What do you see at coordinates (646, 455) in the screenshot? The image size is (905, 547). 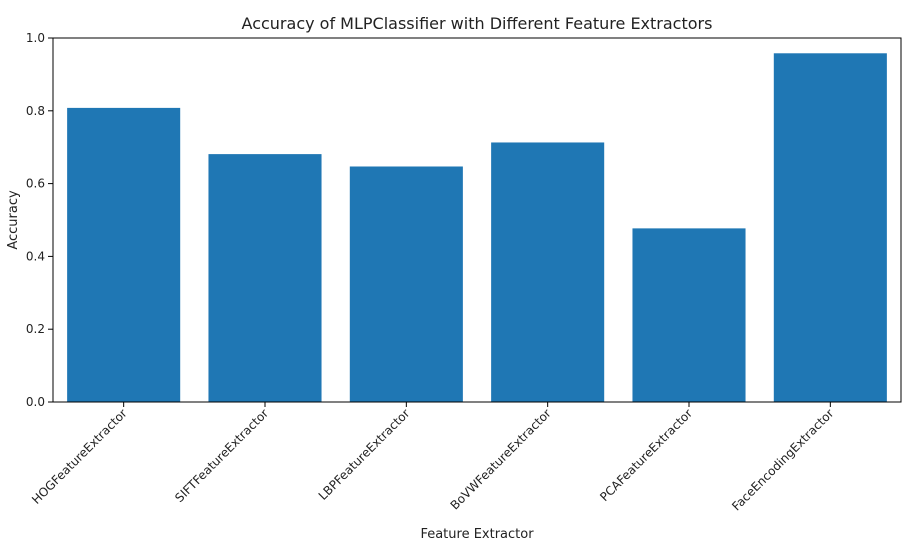 I see `x-tick-label: PCAFeatureExtractor` at bounding box center [646, 455].